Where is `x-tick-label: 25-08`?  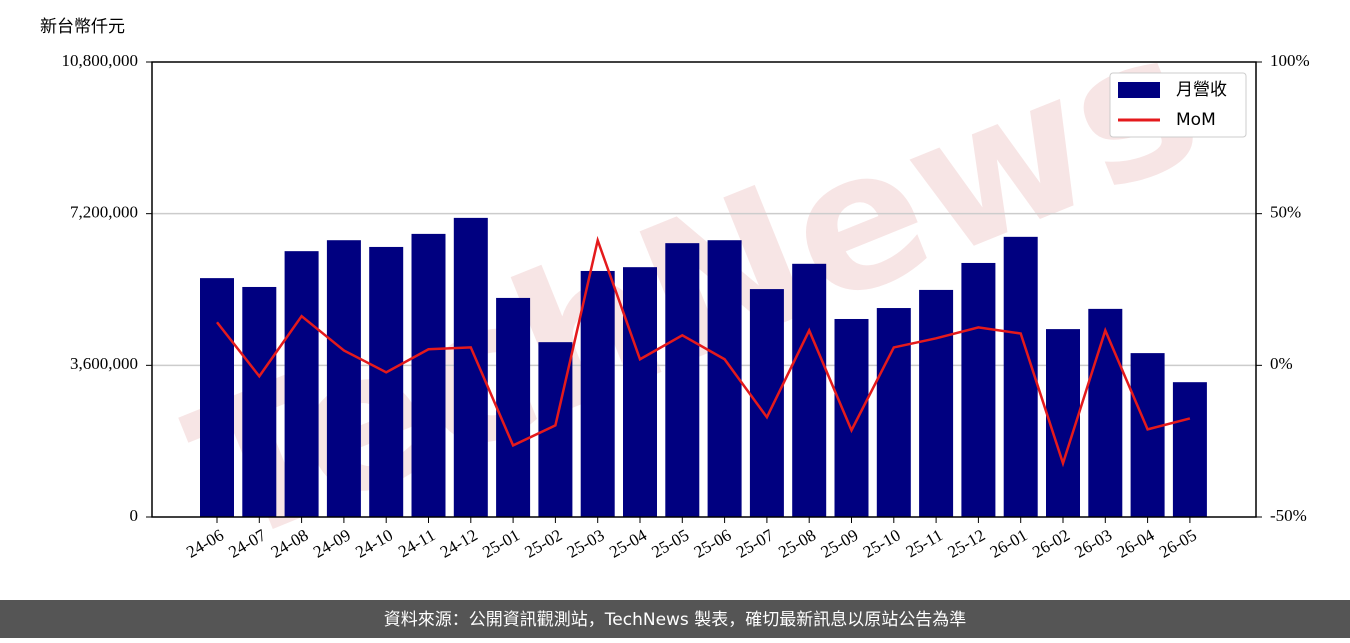 x-tick-label: 25-08 is located at coordinates (797, 543).